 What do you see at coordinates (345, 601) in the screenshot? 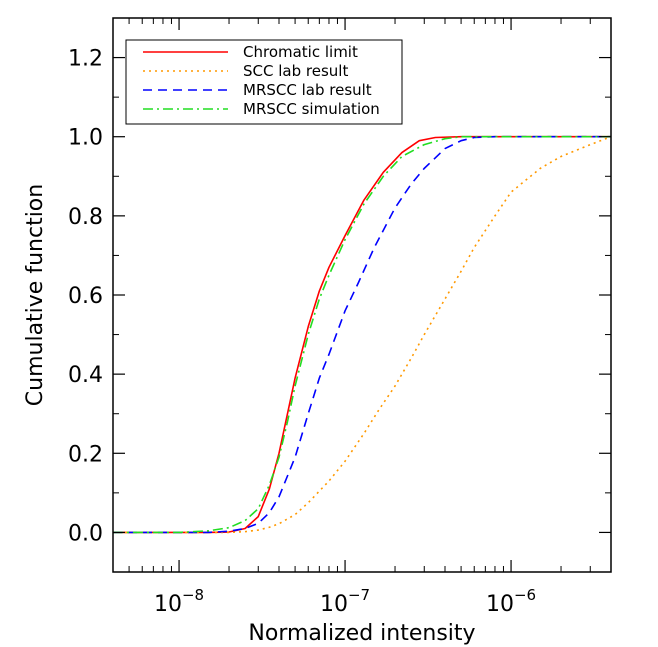
I see `x-tick-label: 10⁻⁷` at bounding box center [345, 601].